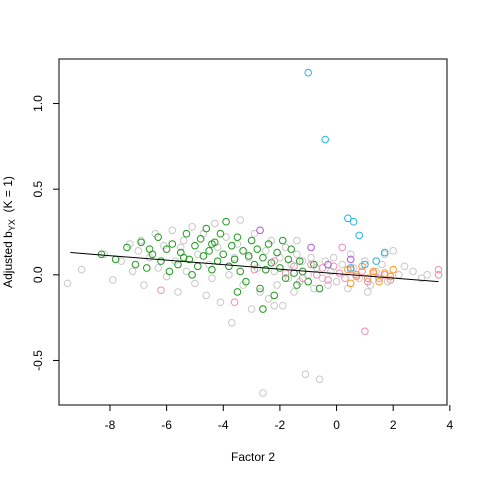 This screenshot has height=480, width=480. Describe the element at coordinates (166, 425) in the screenshot. I see `x-tick-label: -6` at that location.